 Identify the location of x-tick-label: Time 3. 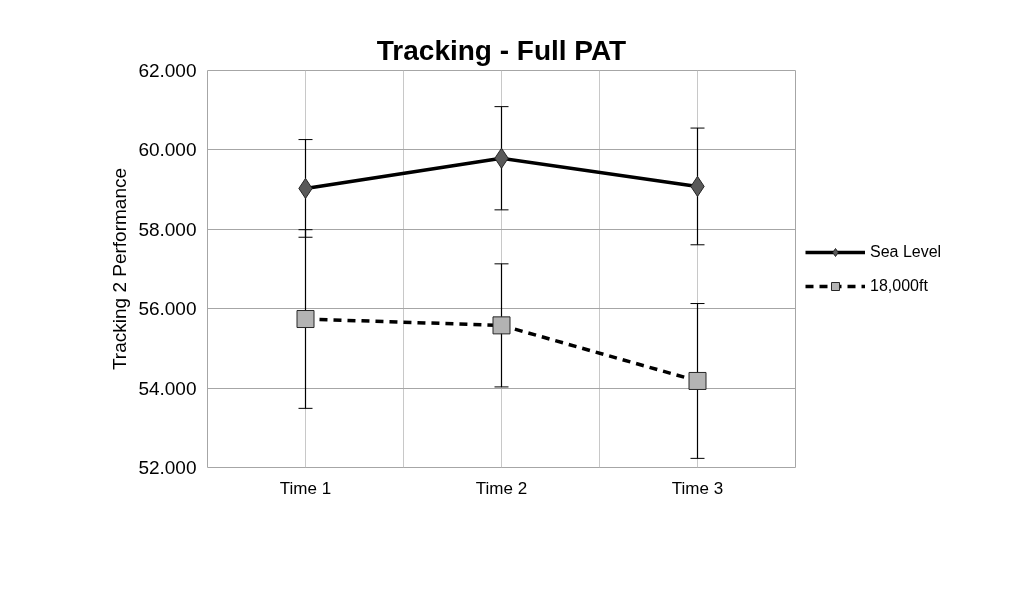
(697, 488).